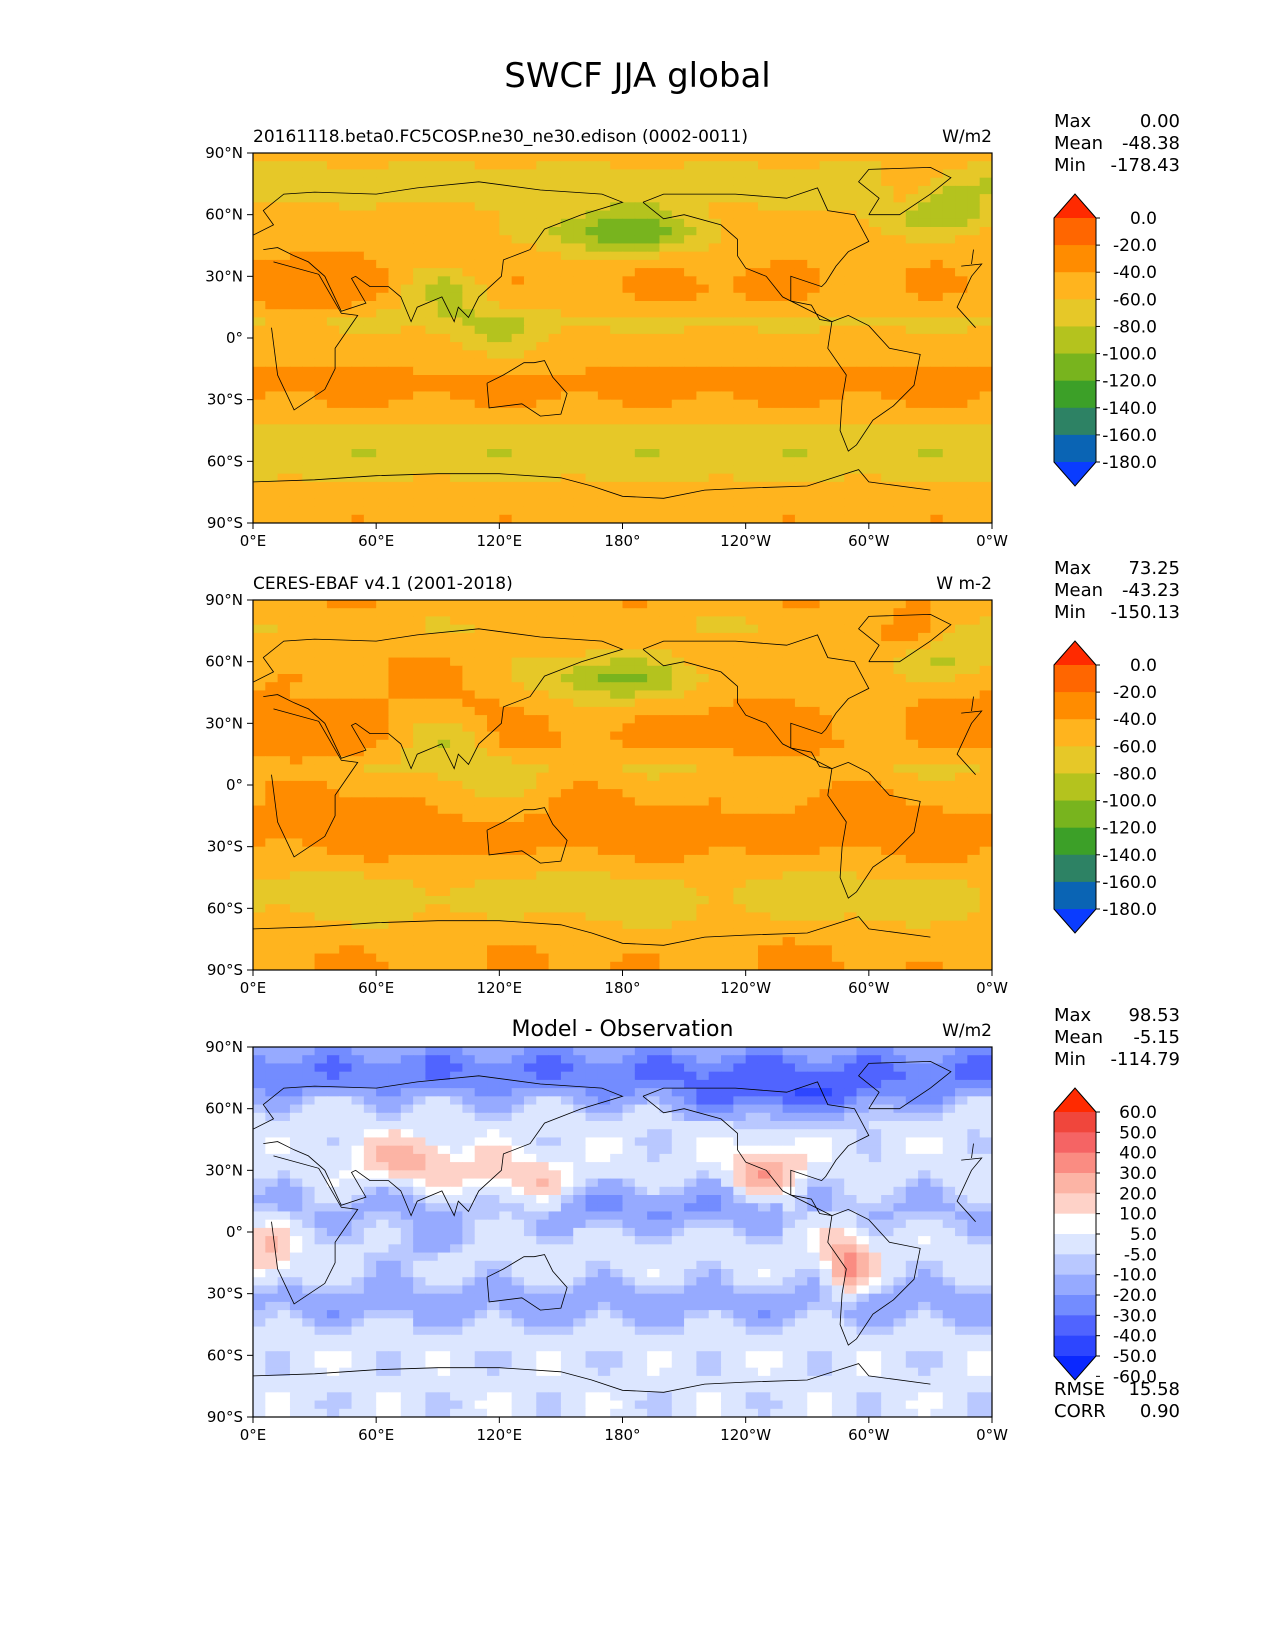  I want to click on stat-label: Max, so click(1073, 121).